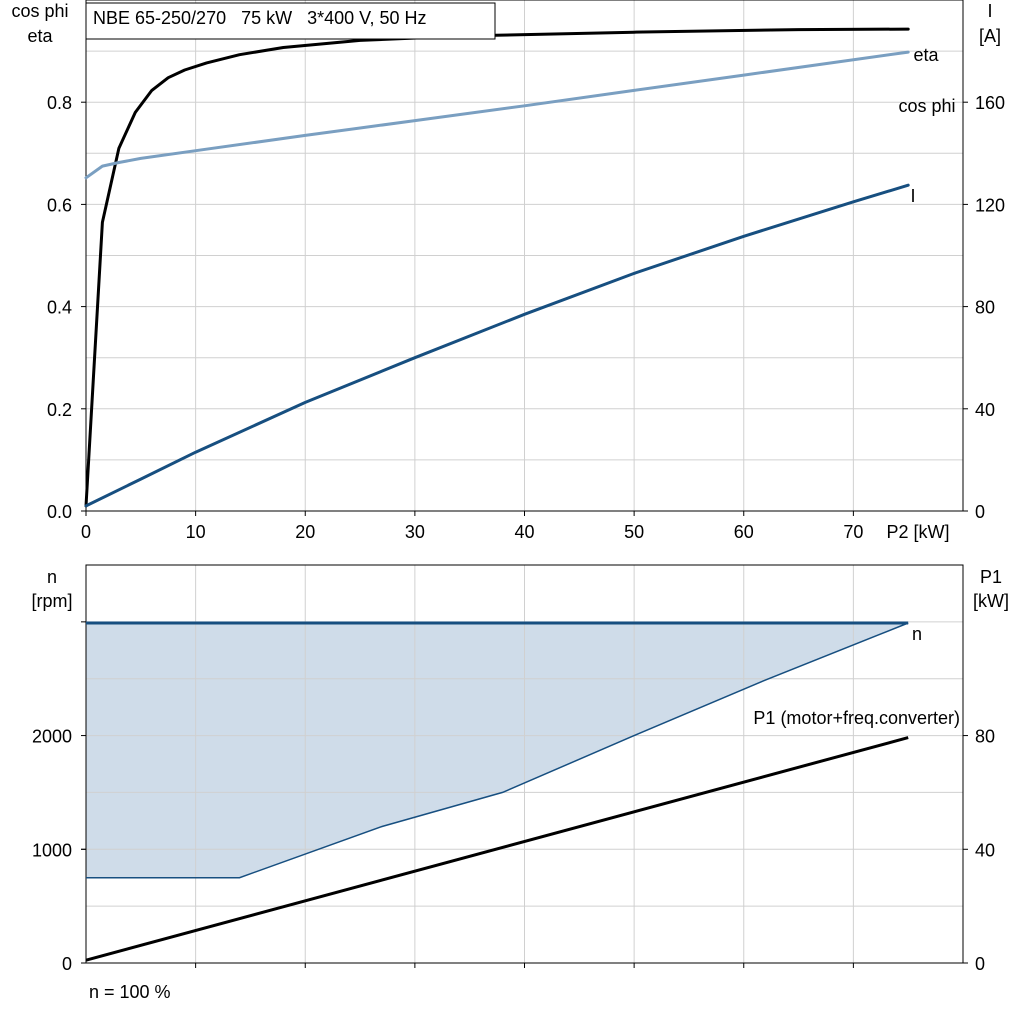 The height and width of the screenshot is (1024, 1024). I want to click on top-x-tick-label: 0, so click(86, 532).